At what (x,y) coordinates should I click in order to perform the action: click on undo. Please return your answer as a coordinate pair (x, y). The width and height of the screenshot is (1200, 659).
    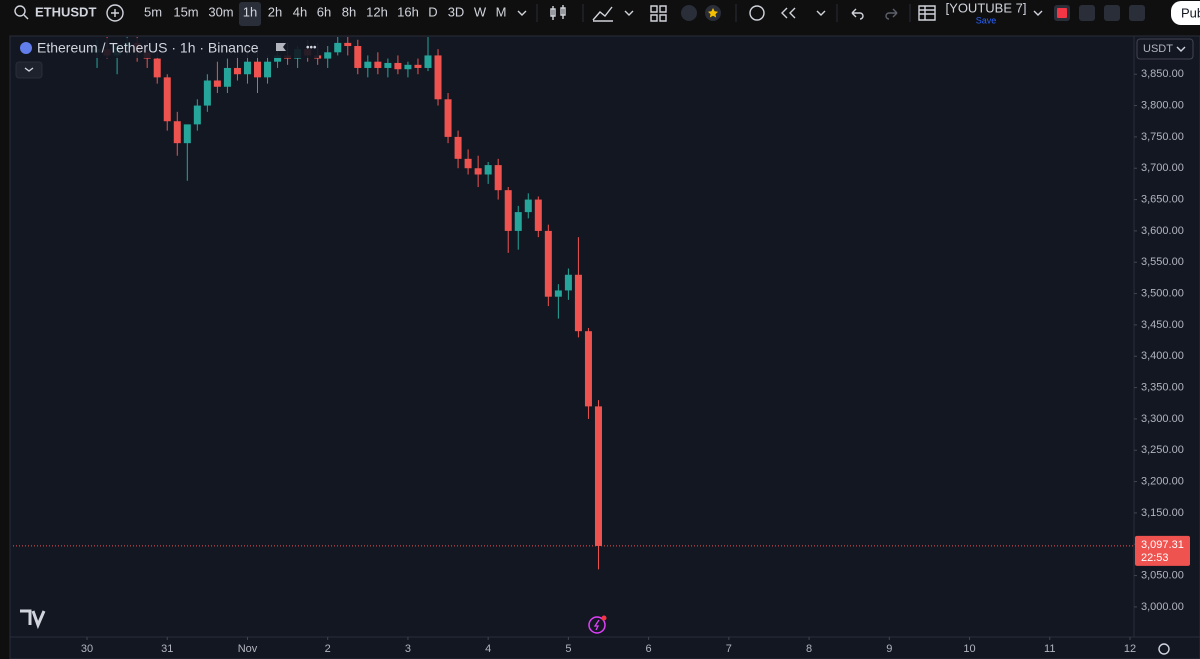
    Looking at the image, I should click on (857, 14).